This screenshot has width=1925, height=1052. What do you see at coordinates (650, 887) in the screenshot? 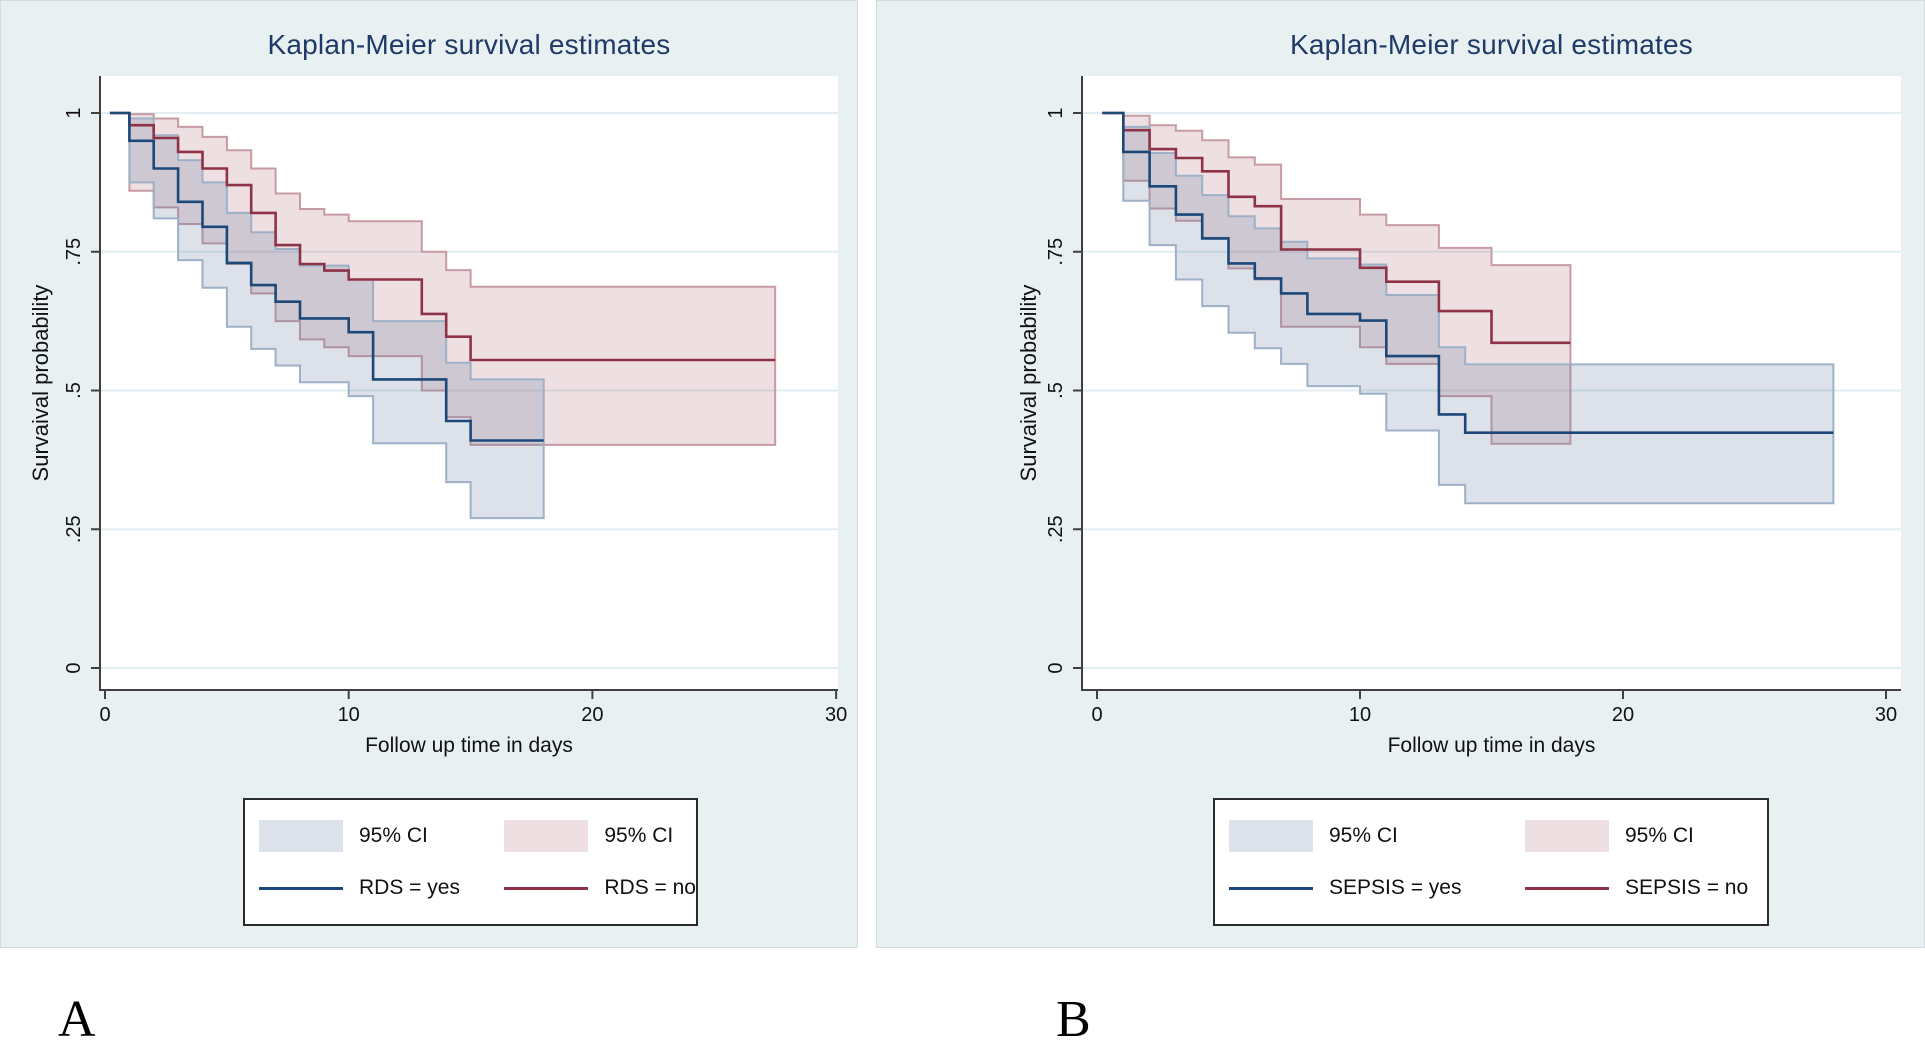
I see `legend-label: RDS = no` at bounding box center [650, 887].